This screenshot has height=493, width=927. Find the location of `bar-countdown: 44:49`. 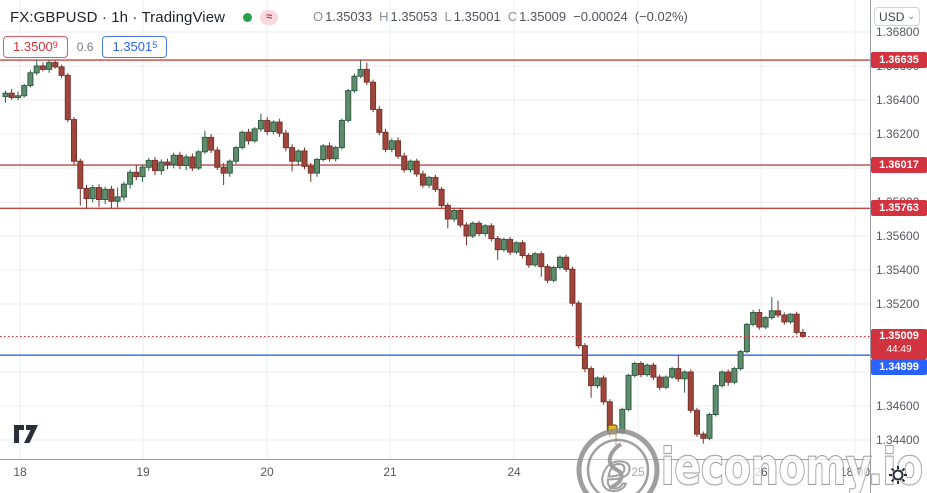

bar-countdown: 44:49 is located at coordinates (899, 349).